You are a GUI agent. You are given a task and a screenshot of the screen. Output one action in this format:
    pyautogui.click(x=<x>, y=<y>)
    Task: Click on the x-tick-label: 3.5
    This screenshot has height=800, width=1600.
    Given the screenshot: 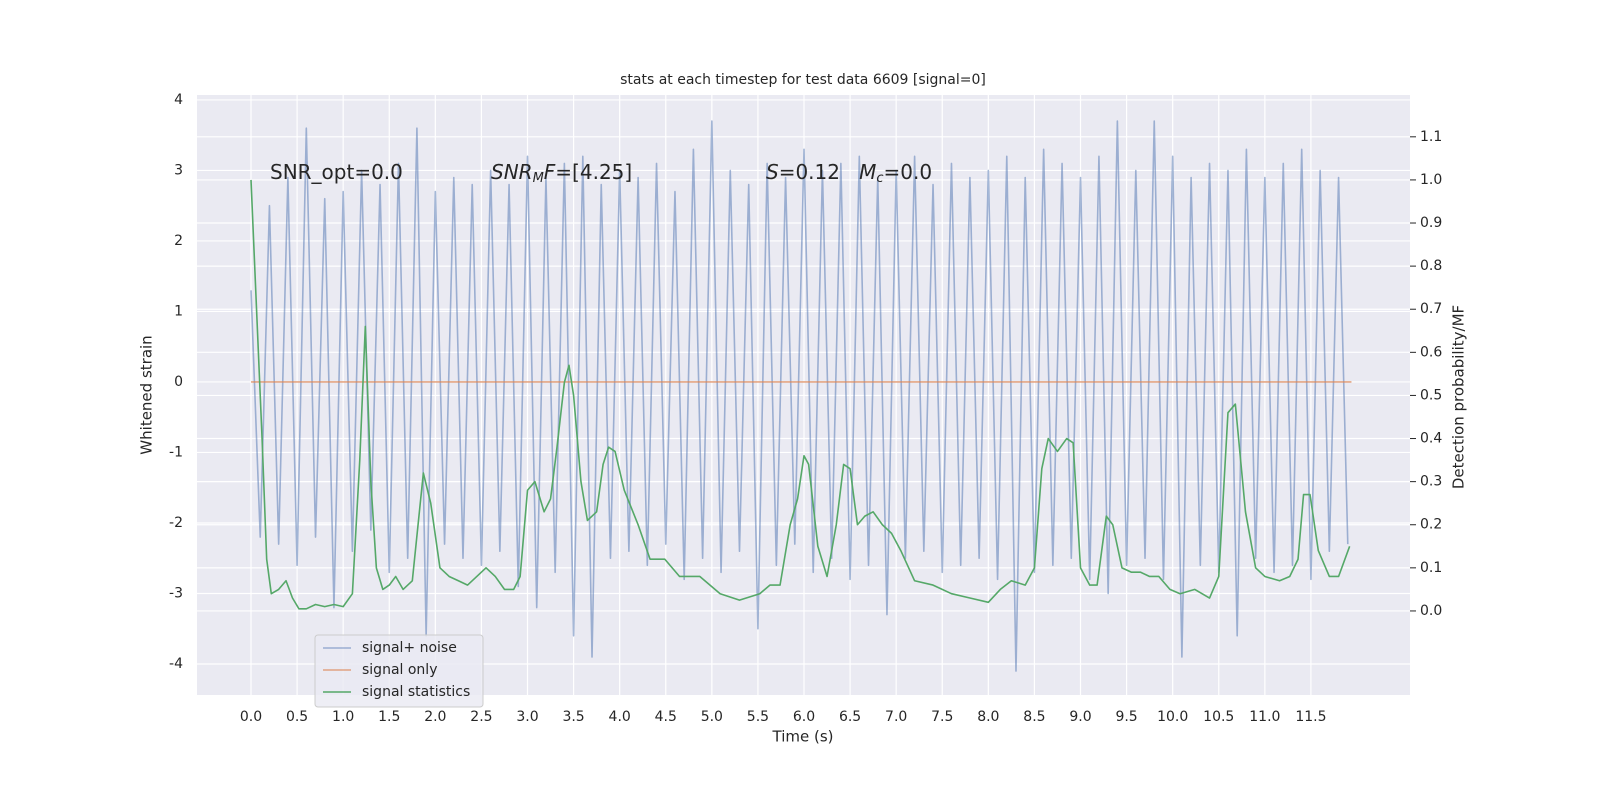 What is the action you would take?
    pyautogui.click(x=573, y=717)
    